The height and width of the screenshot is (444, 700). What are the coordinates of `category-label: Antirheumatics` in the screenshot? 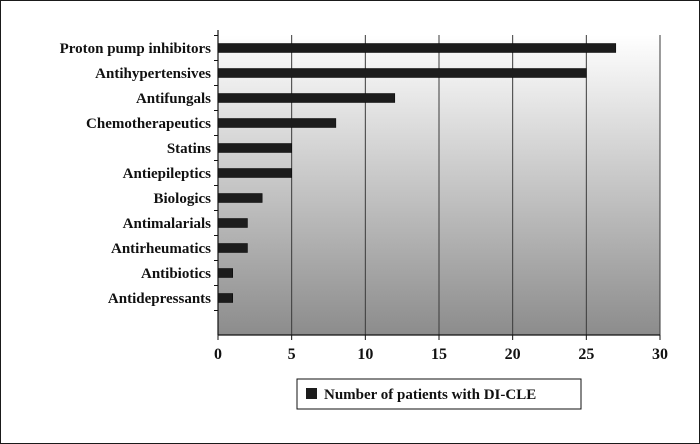 It's located at (161, 249).